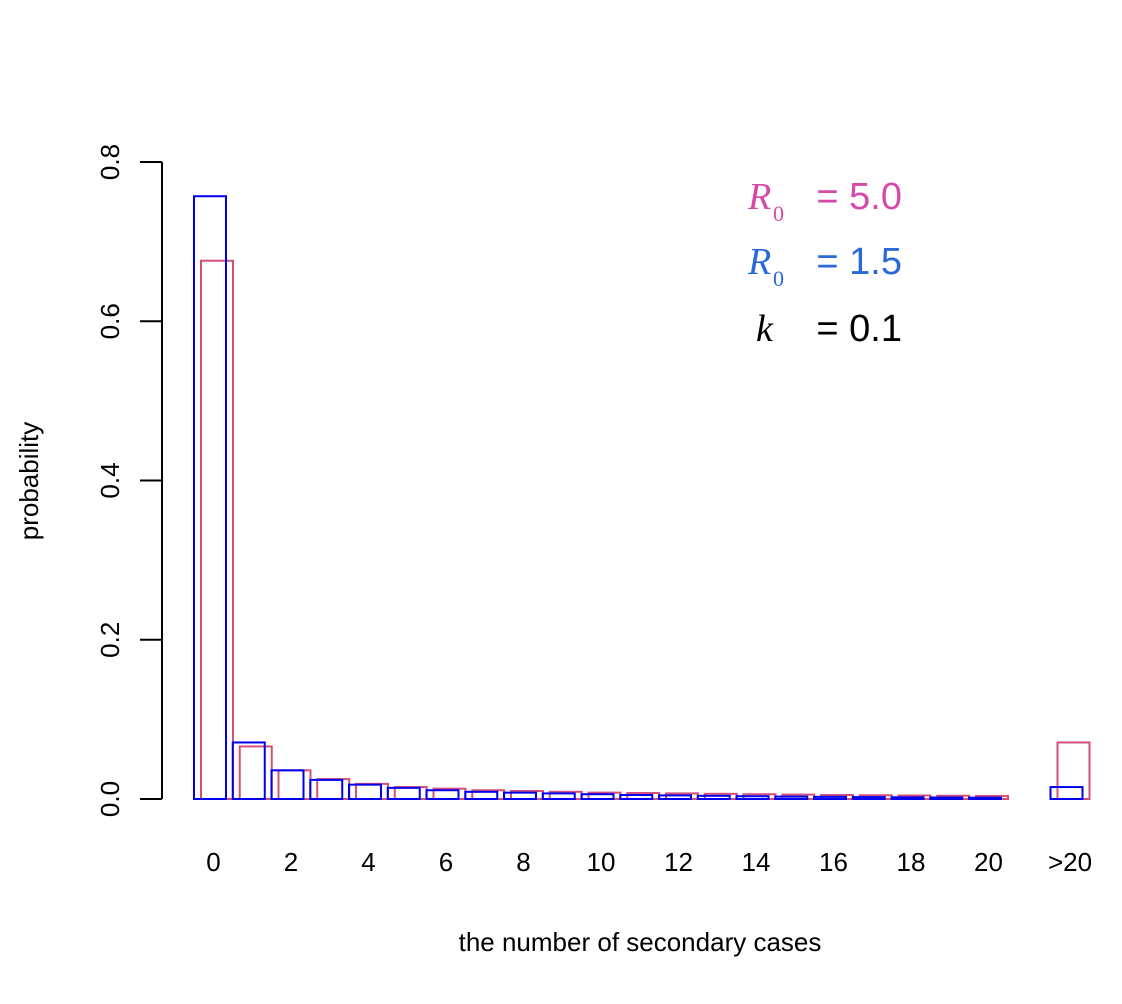 This screenshot has height=1004, width=1122. Describe the element at coordinates (110, 799) in the screenshot. I see `y-tick-label: 0.0` at that location.